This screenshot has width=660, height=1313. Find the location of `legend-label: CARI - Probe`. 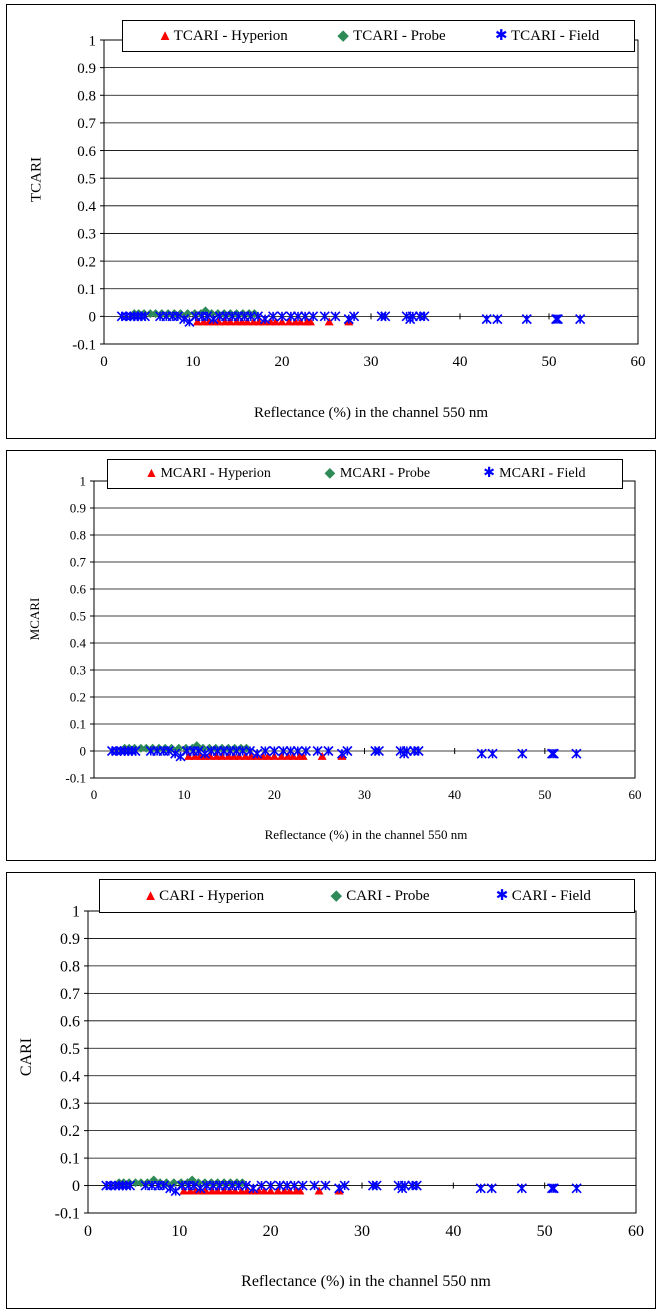

legend-label: CARI - Probe is located at coordinates (388, 895).